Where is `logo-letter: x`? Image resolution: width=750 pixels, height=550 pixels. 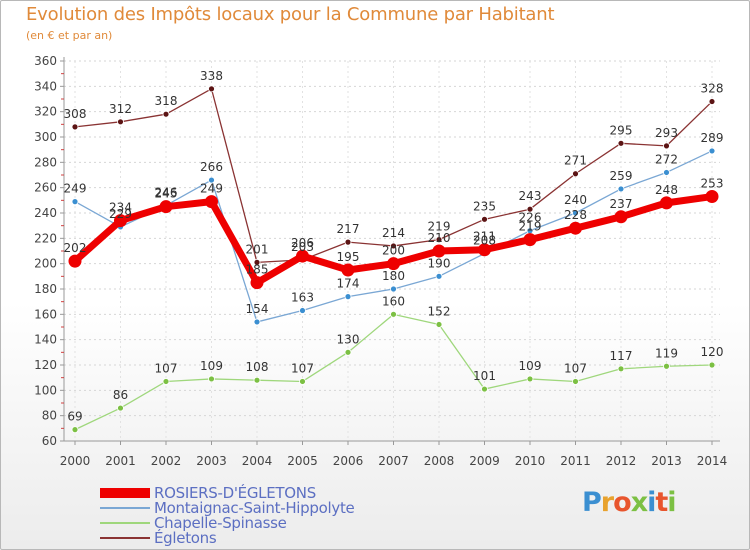
logo-letter: x is located at coordinates (639, 502).